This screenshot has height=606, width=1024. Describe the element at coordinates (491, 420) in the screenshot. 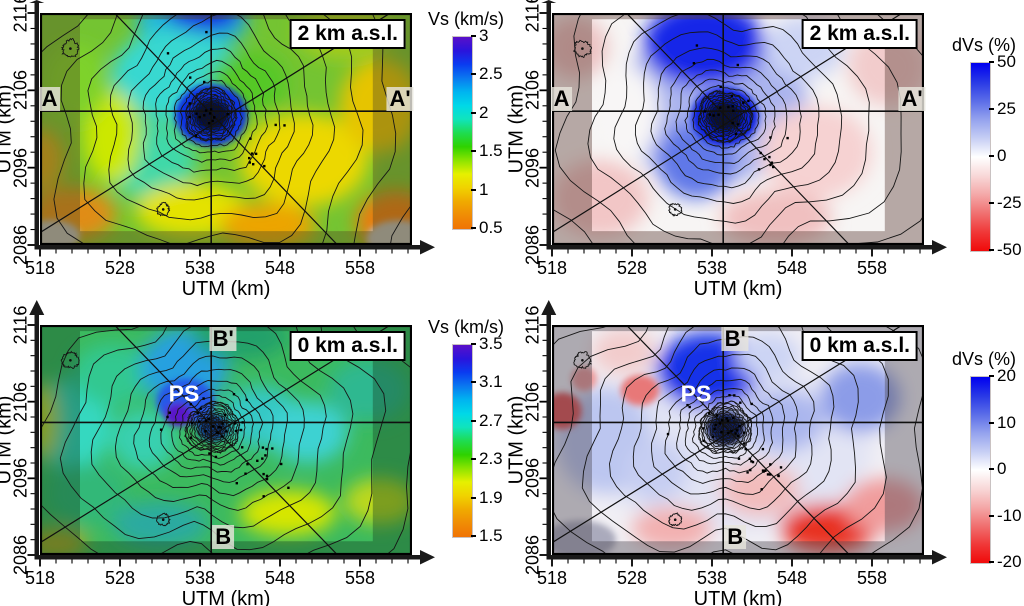

I see `colorbar-tick-label: 2.7` at that location.